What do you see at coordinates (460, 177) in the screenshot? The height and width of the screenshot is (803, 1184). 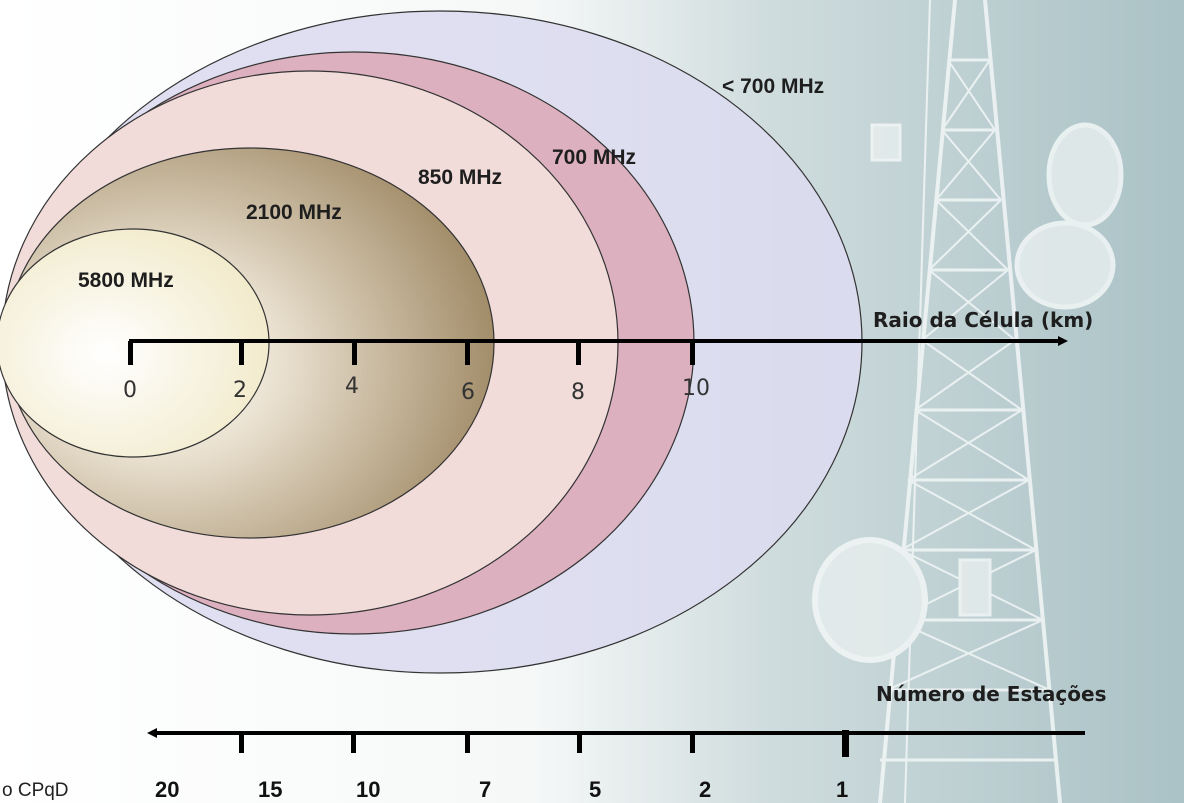 I see `band-label-850: 850 MHz` at bounding box center [460, 177].